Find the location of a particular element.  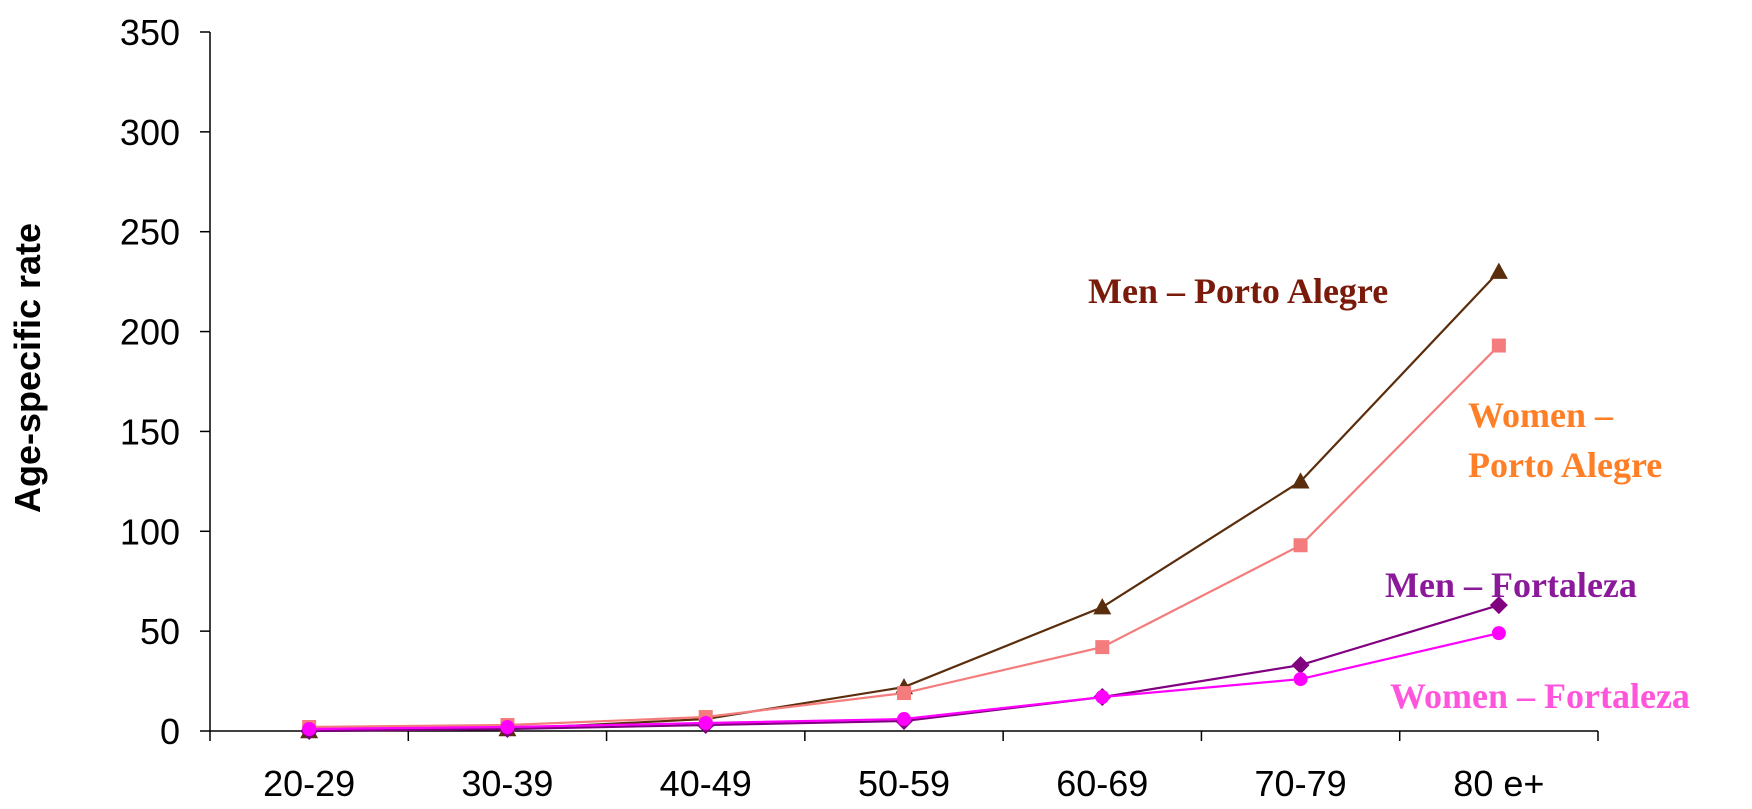

x-tick-label: 40-49 is located at coordinates (706, 783).